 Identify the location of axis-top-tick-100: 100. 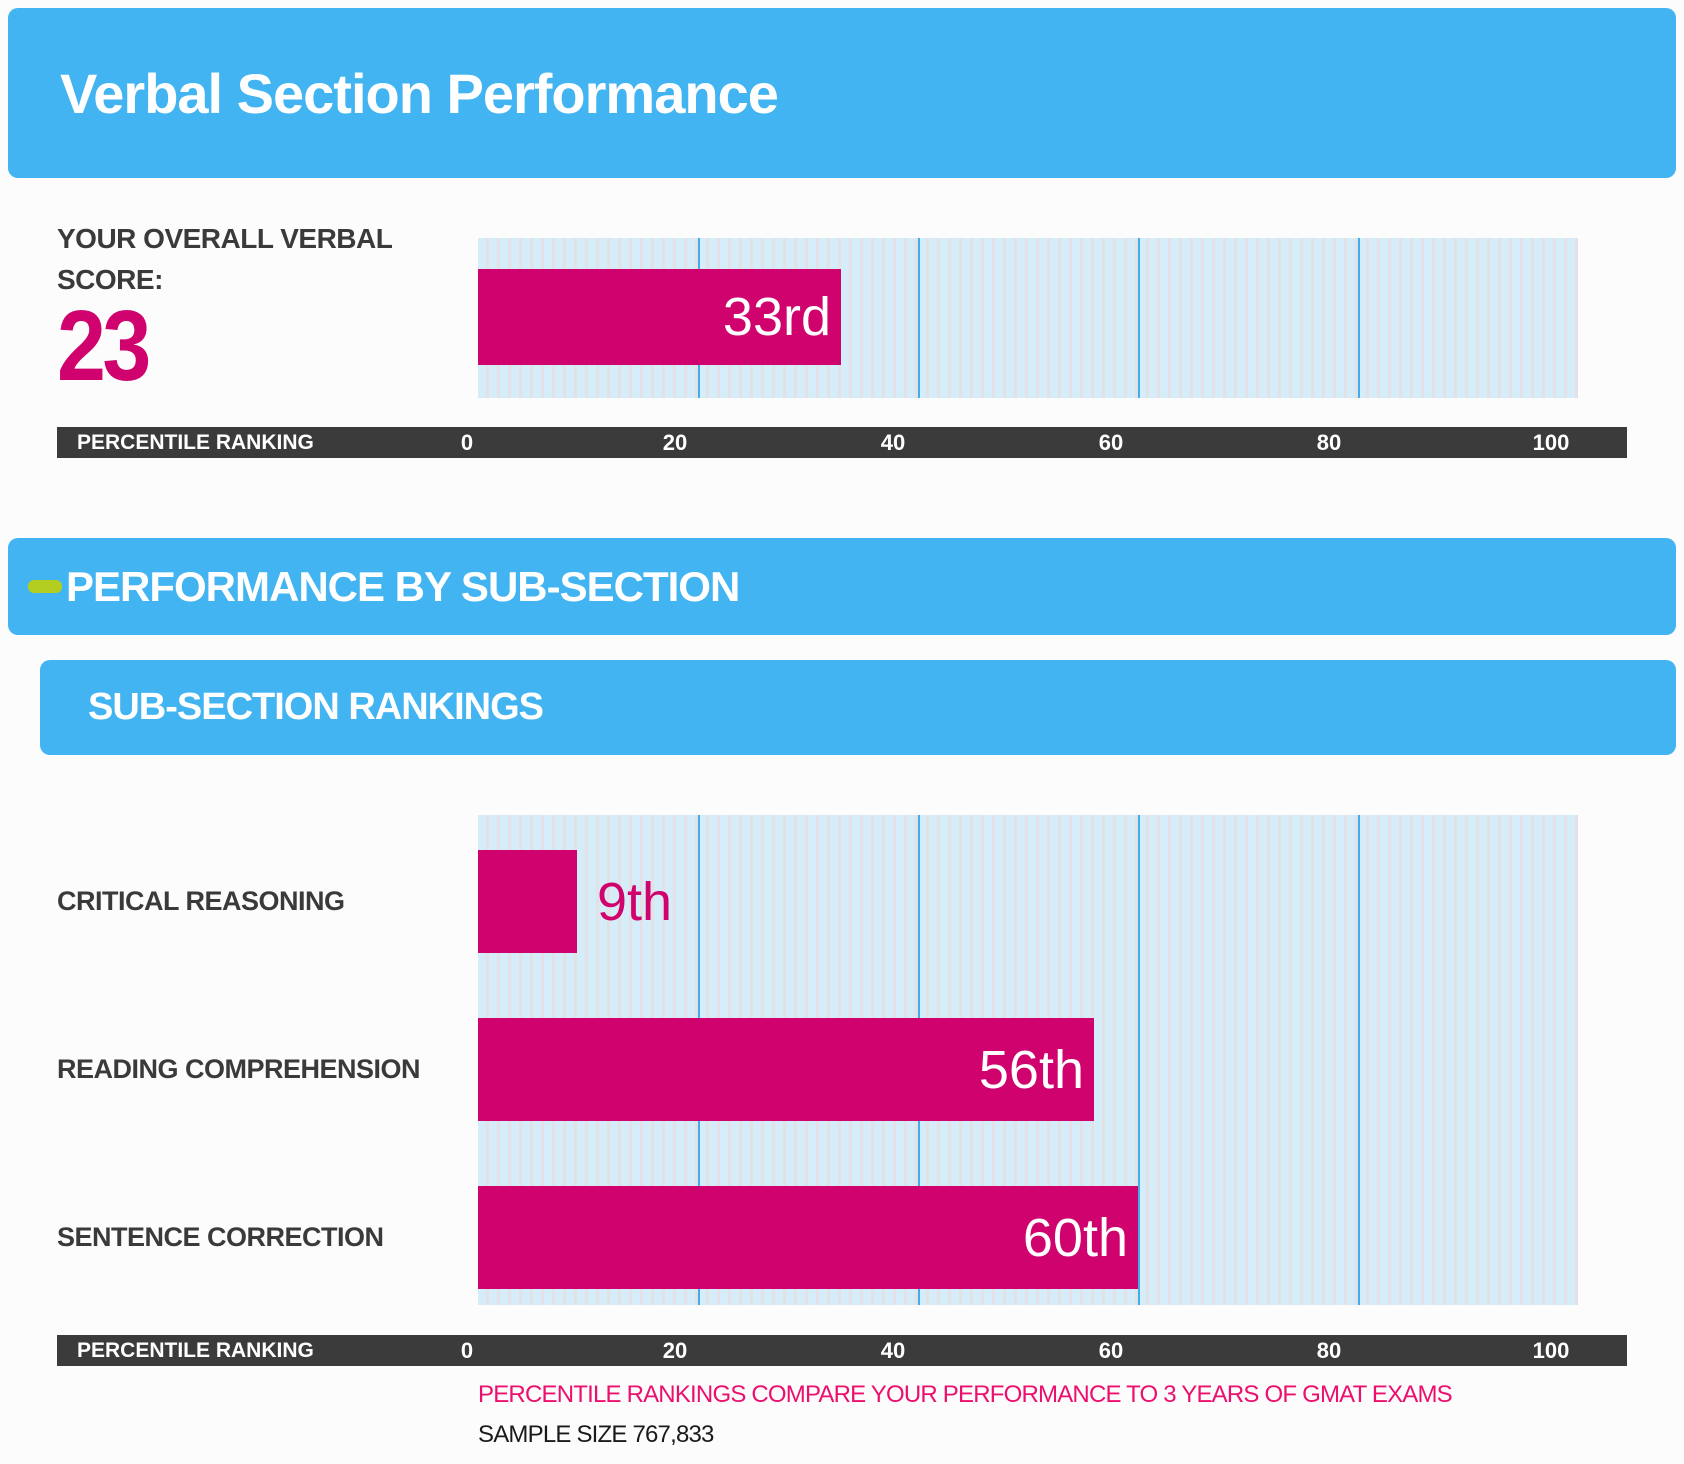
(1551, 442).